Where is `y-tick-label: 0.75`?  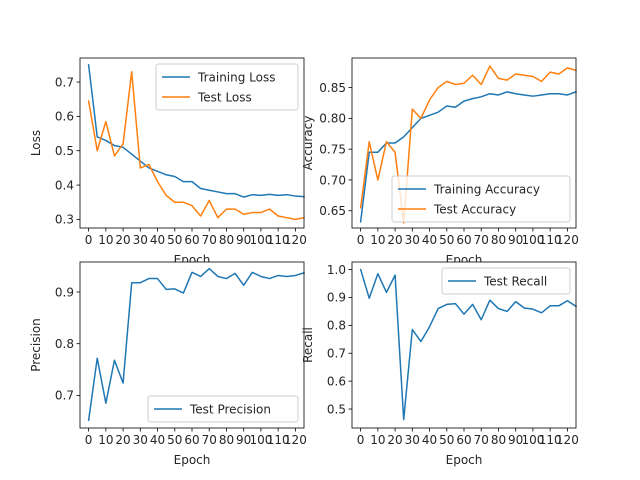
y-tick-label: 0.75 is located at coordinates (332, 149).